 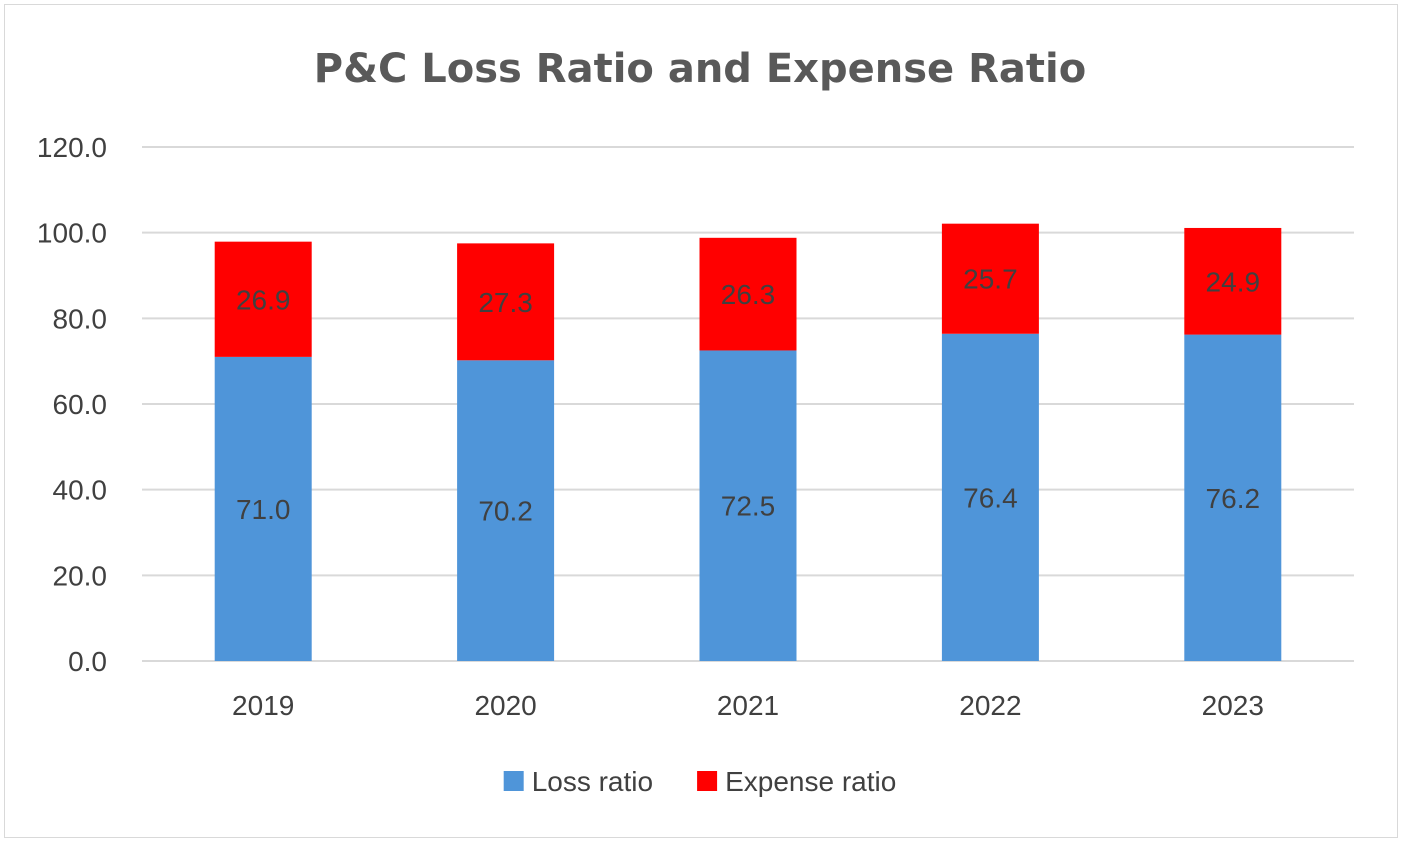 I want to click on x-tick-label: 2023, so click(x=1233, y=705).